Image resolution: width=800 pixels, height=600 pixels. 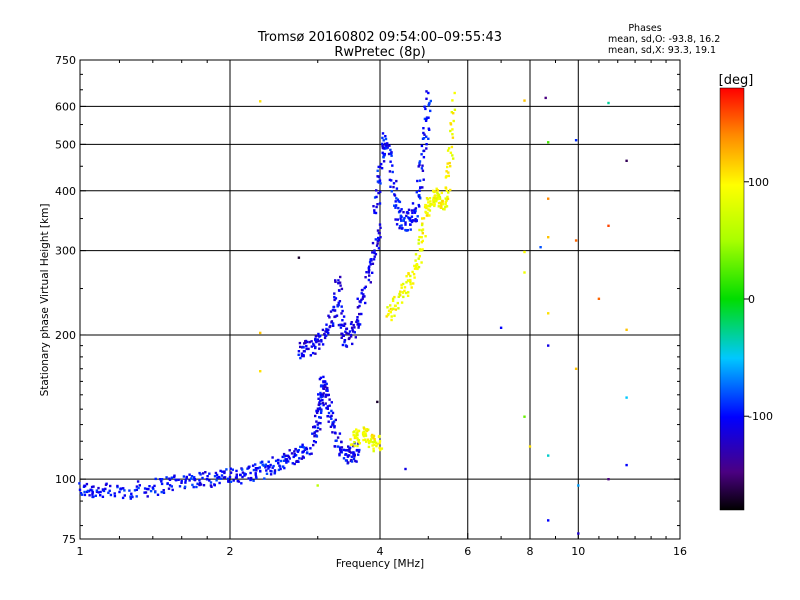 What do you see at coordinates (760, 416) in the screenshot?
I see `colorbar-tick-label: -100` at bounding box center [760, 416].